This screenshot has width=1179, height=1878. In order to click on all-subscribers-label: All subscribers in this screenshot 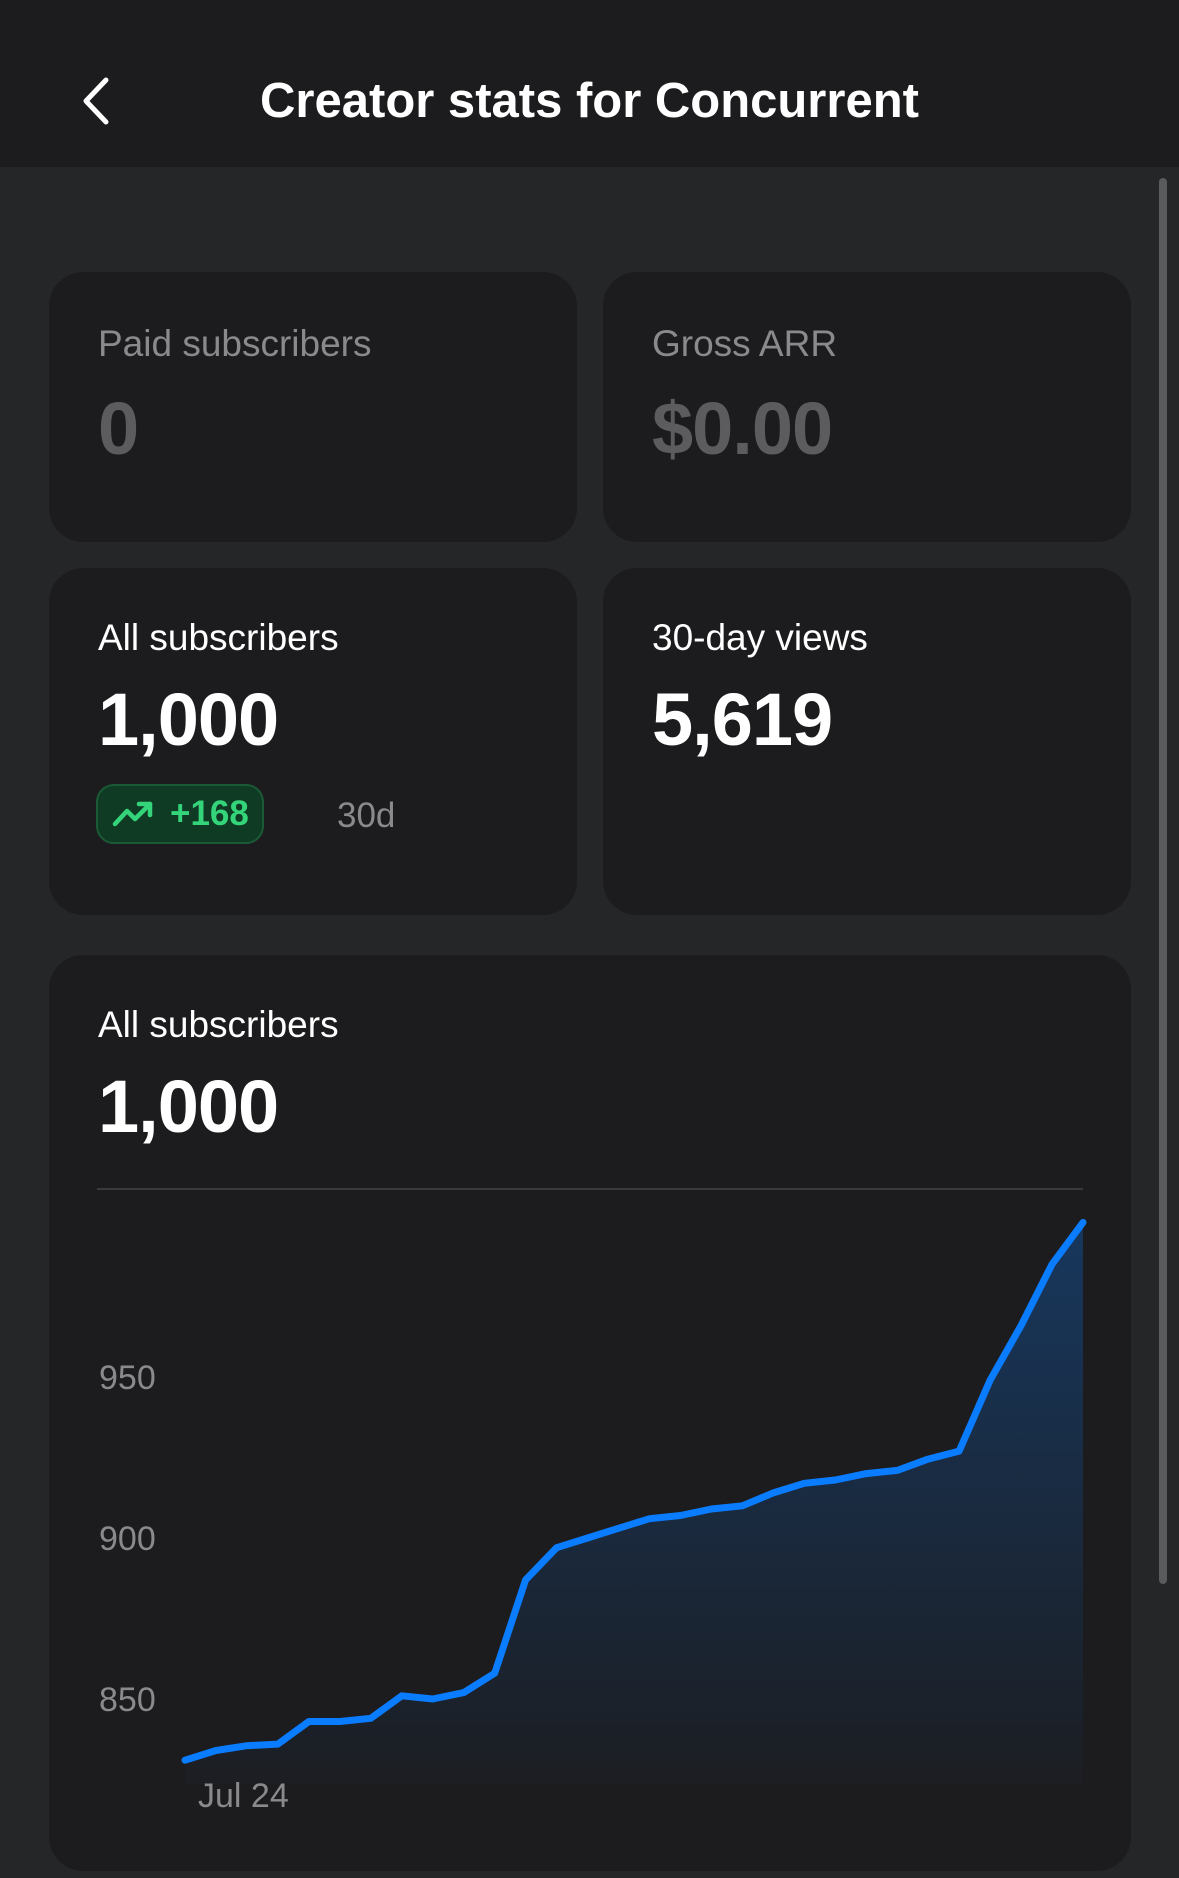, I will do `click(218, 637)`.